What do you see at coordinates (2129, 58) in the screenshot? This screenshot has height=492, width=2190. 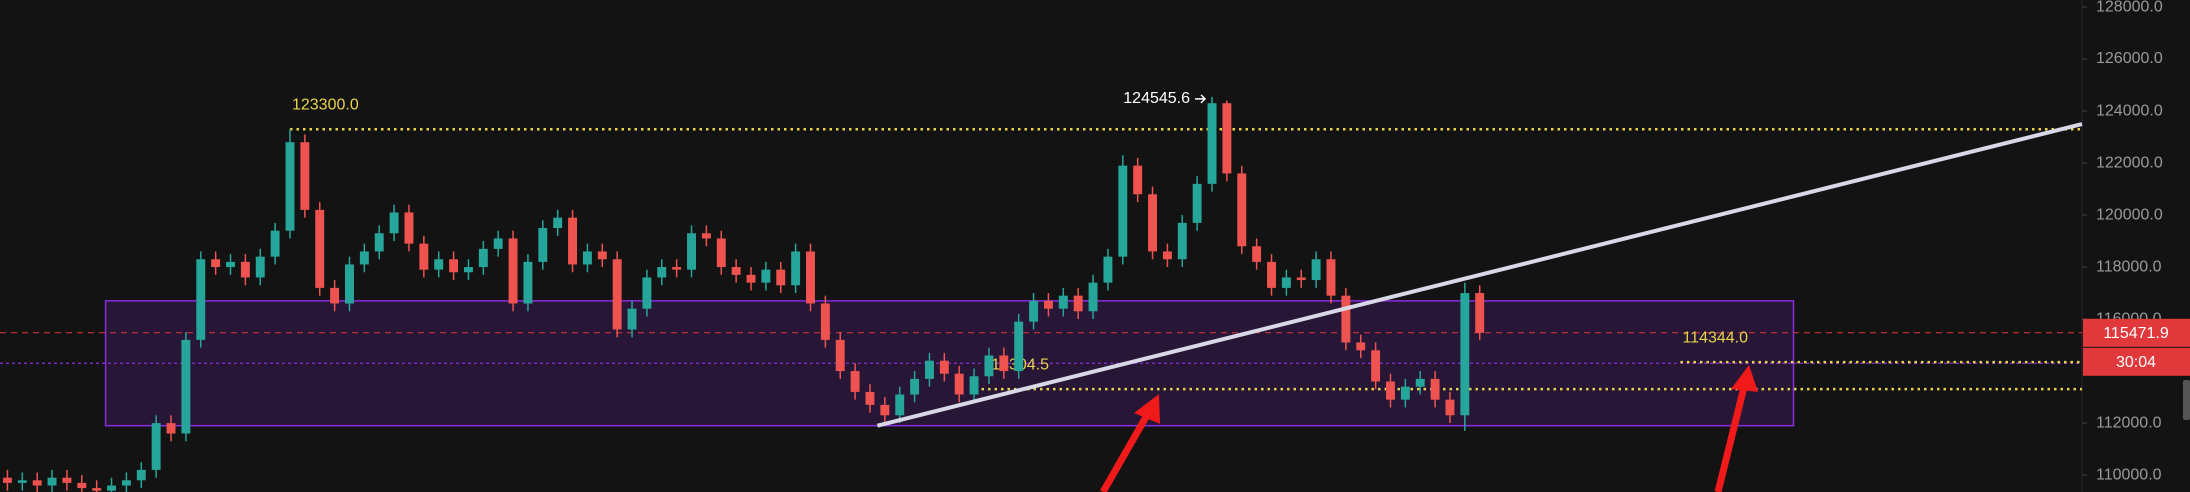 I see `y-tick-label: 126000.0` at bounding box center [2129, 58].